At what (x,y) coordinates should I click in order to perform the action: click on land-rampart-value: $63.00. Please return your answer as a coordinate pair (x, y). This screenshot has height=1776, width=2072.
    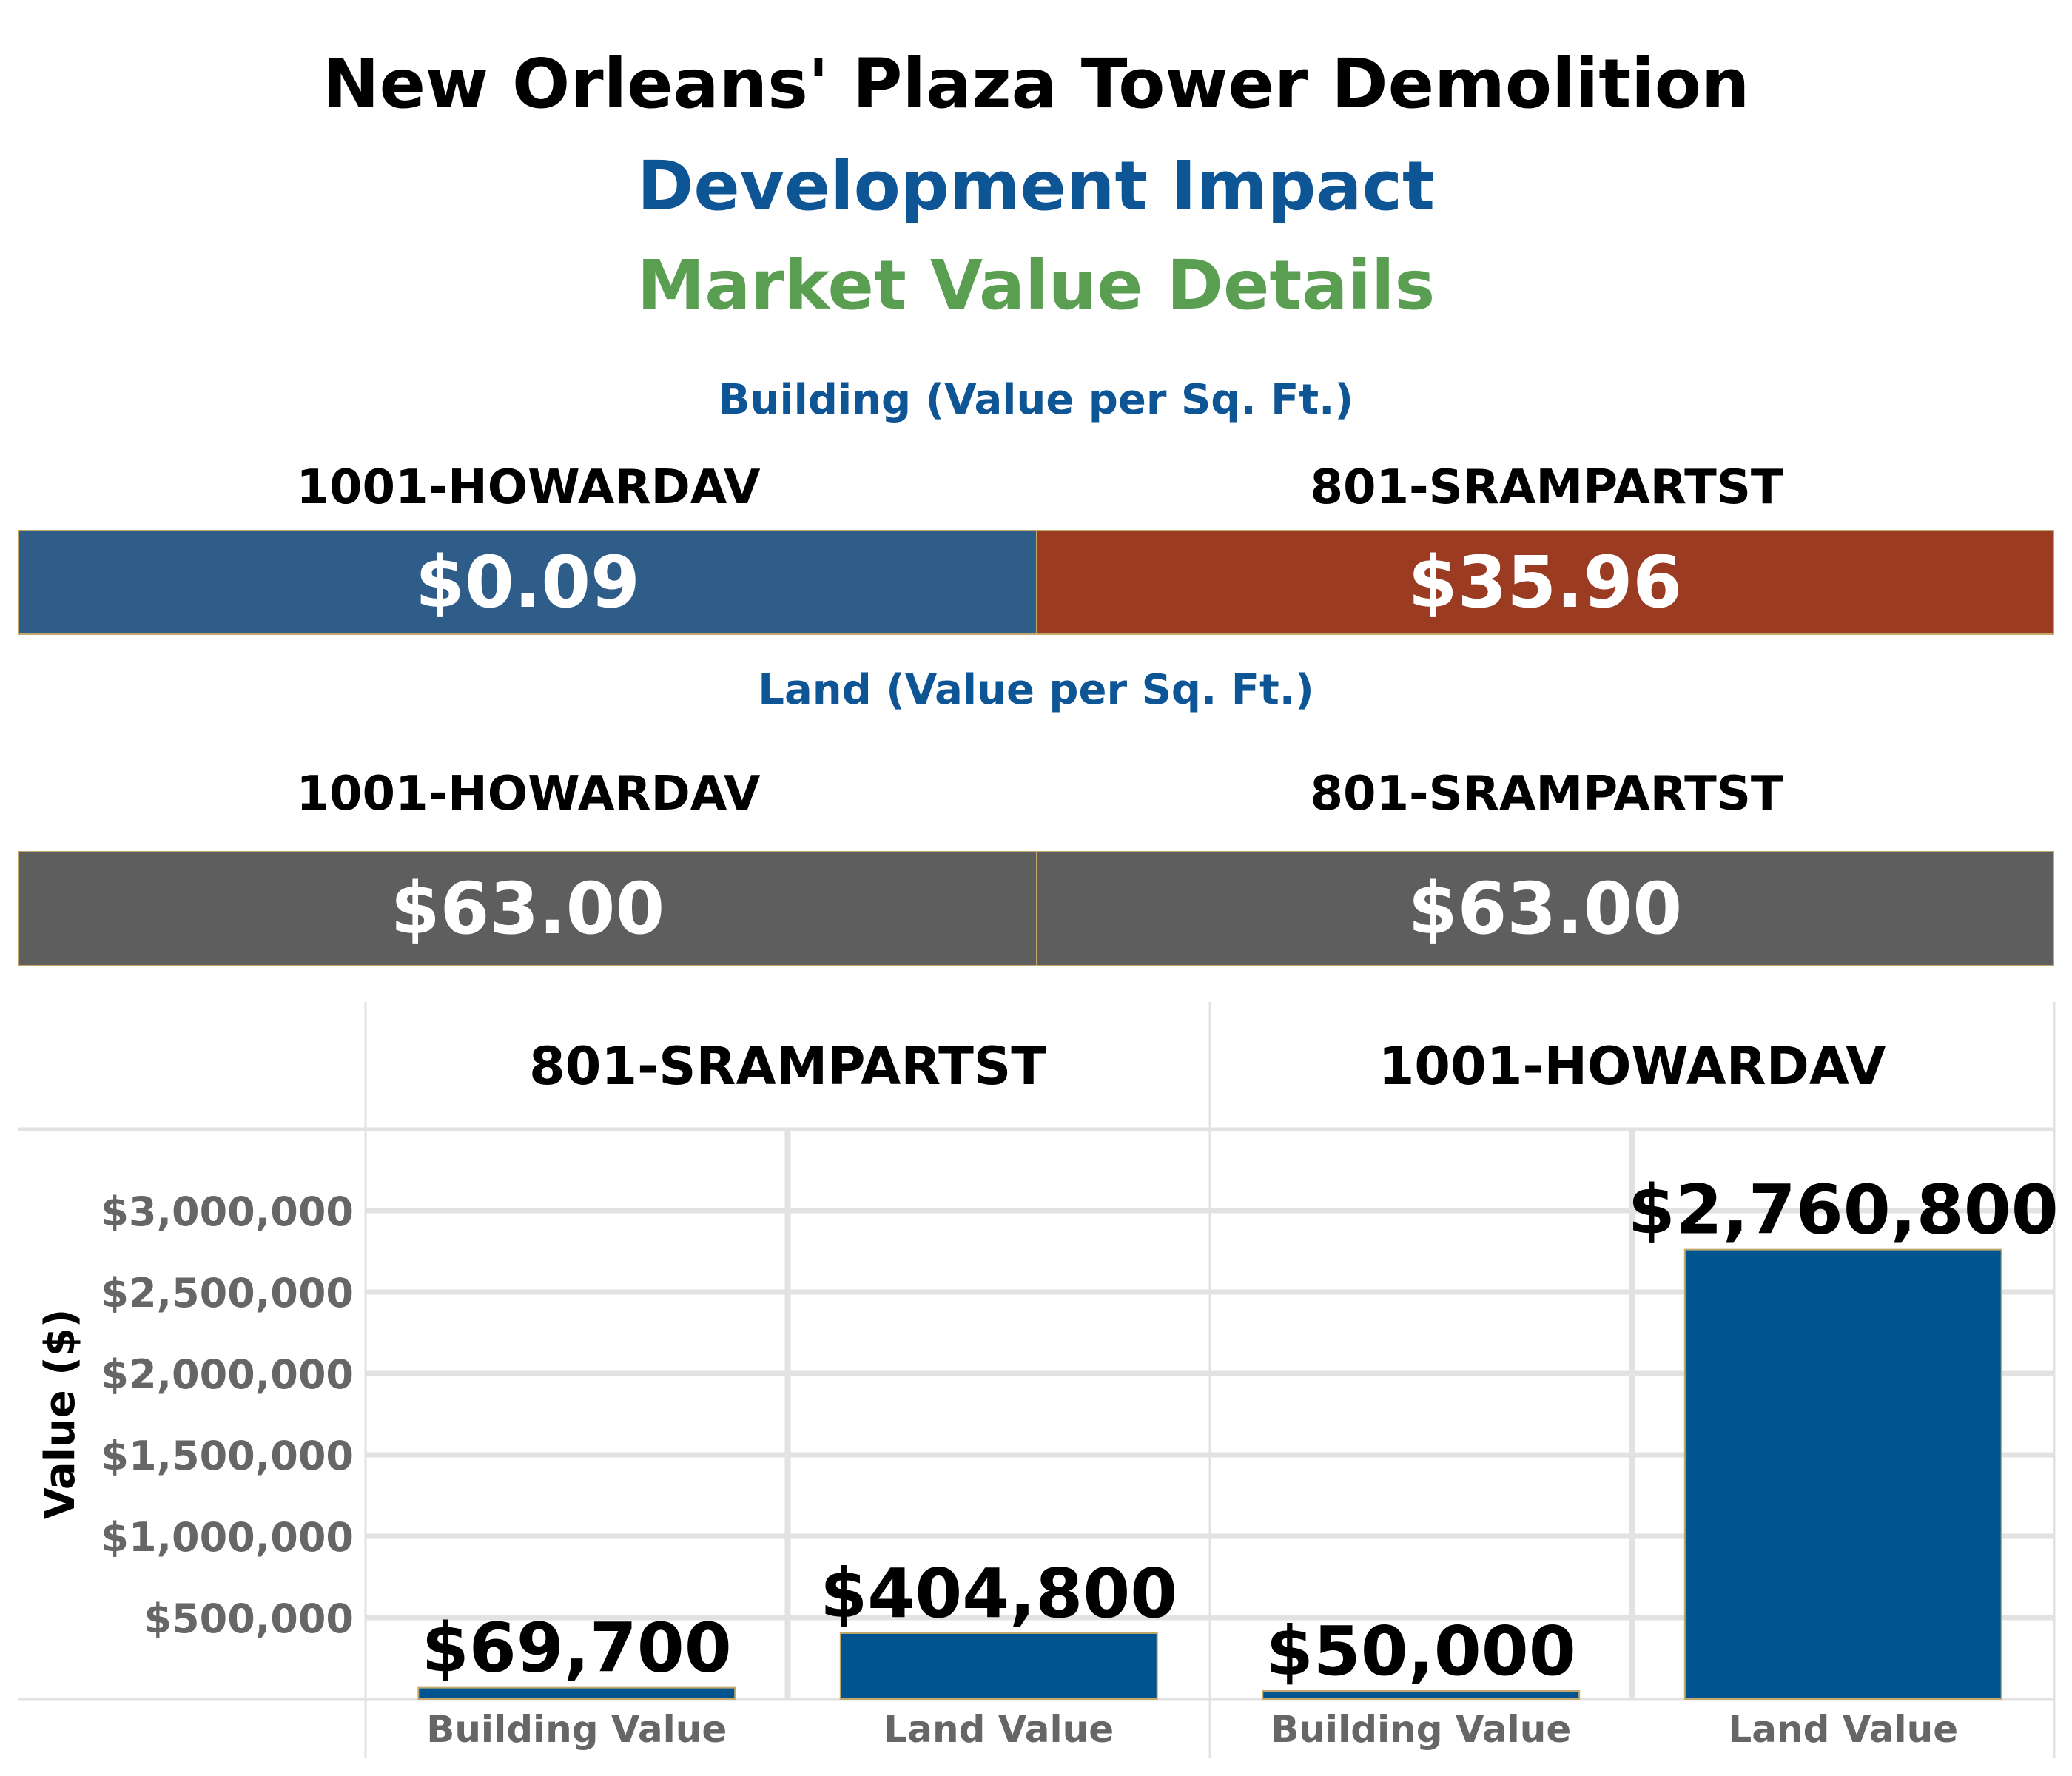
    Looking at the image, I should click on (1545, 908).